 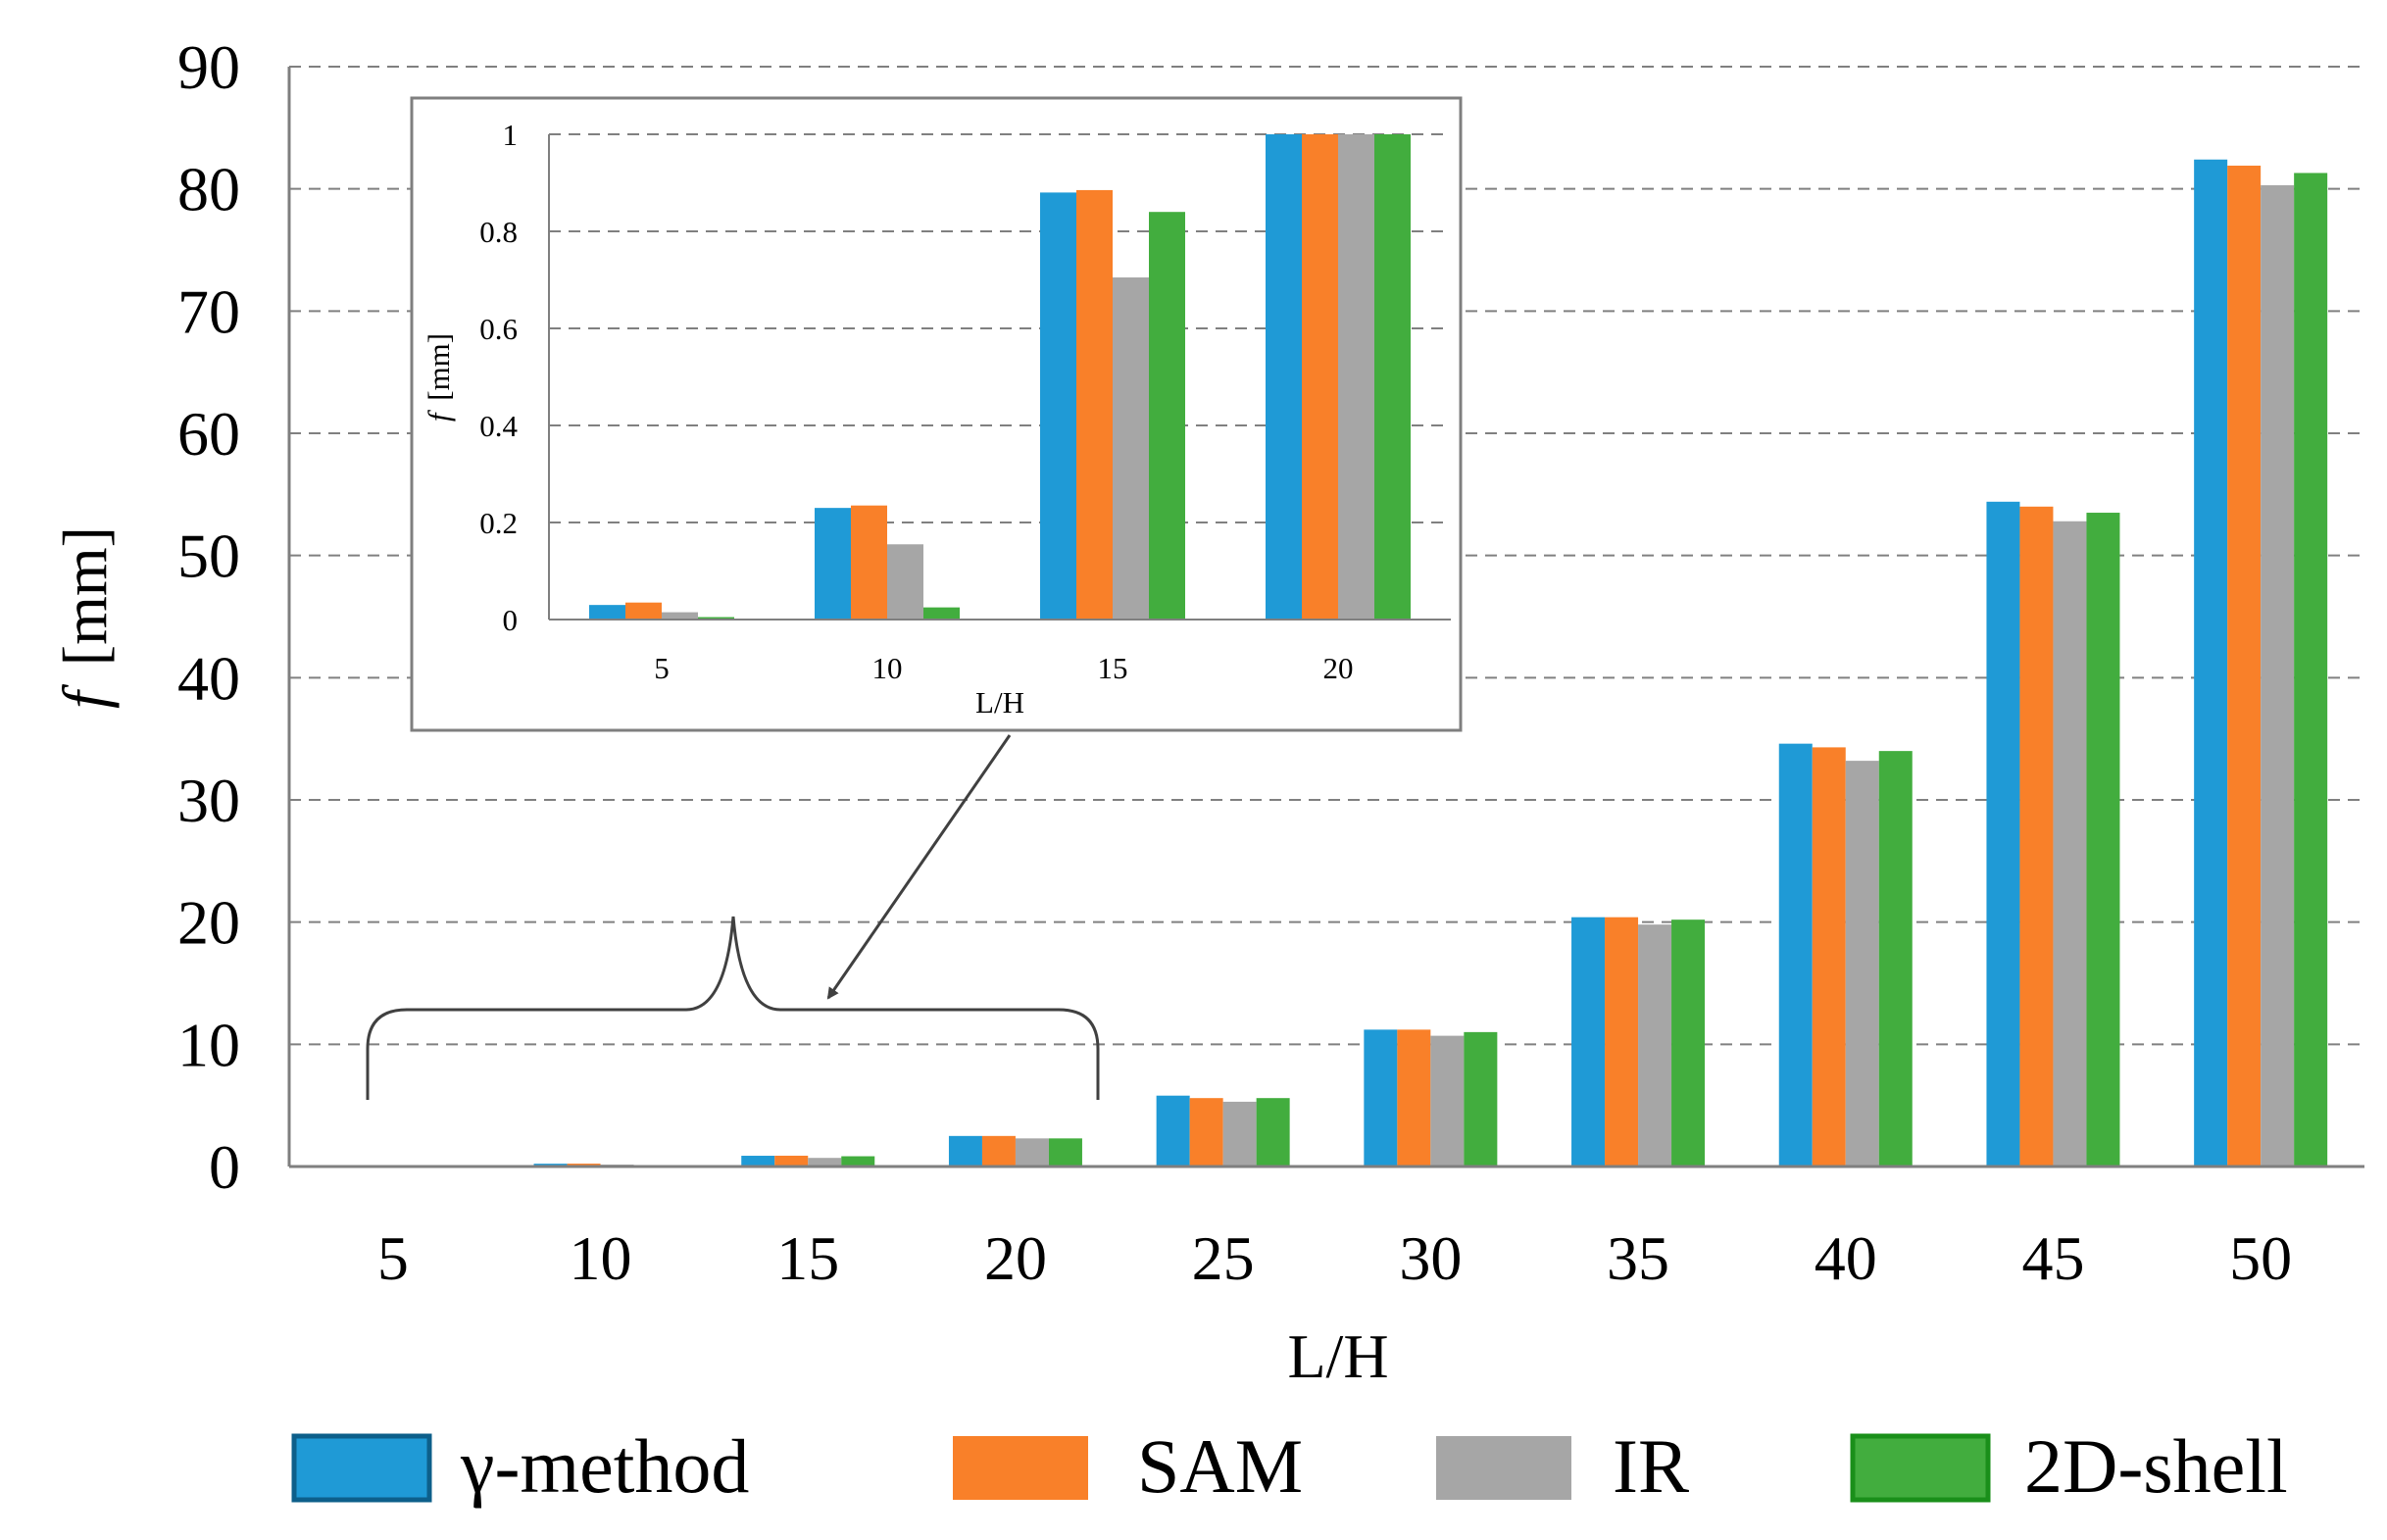 What do you see at coordinates (498, 378) in the screenshot?
I see `inset-y-tick-labels: 0 0.2 0.4 0.6 0.8 1` at bounding box center [498, 378].